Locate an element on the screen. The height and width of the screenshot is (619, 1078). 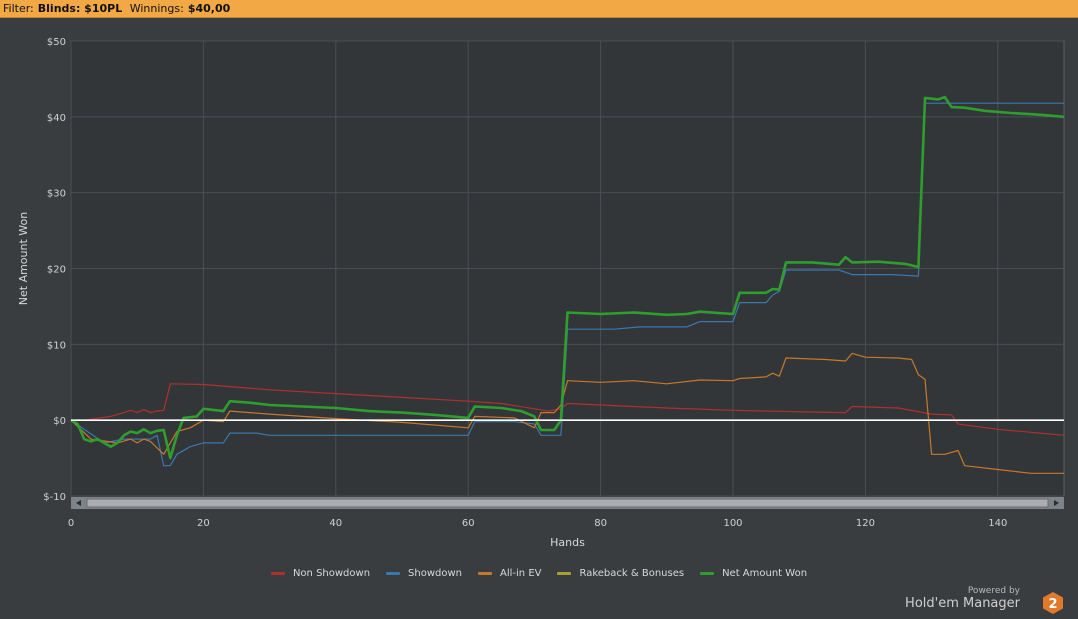
y-axis: $-10 $0 $10 $20 $30 $40 $50 is located at coordinates (54, 270).